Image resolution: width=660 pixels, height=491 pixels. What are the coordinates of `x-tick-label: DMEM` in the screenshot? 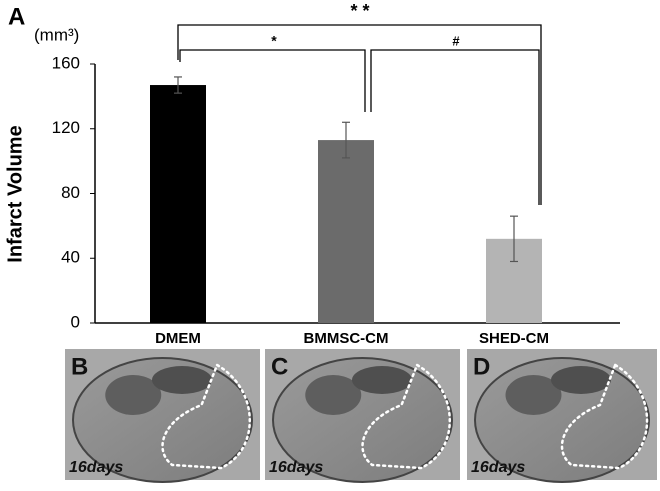 It's located at (178, 338).